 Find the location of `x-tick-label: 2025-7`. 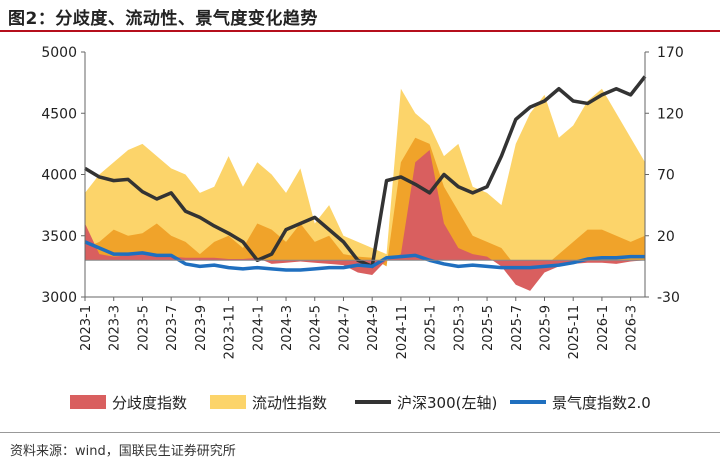

x-tick-label: 2025-7 is located at coordinates (517, 328).